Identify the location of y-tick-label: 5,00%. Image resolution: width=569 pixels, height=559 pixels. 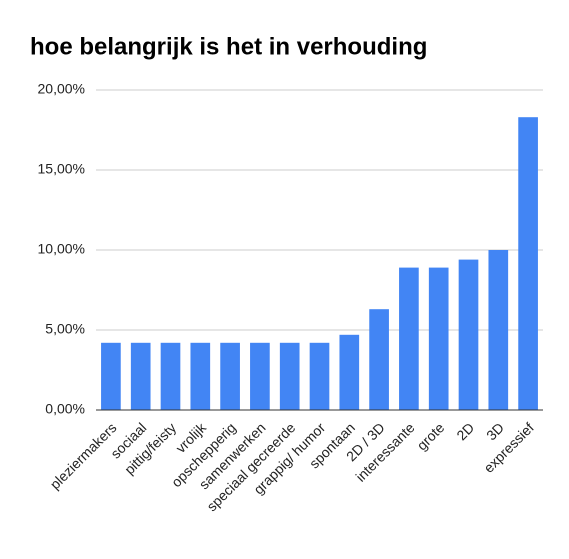
(65, 329).